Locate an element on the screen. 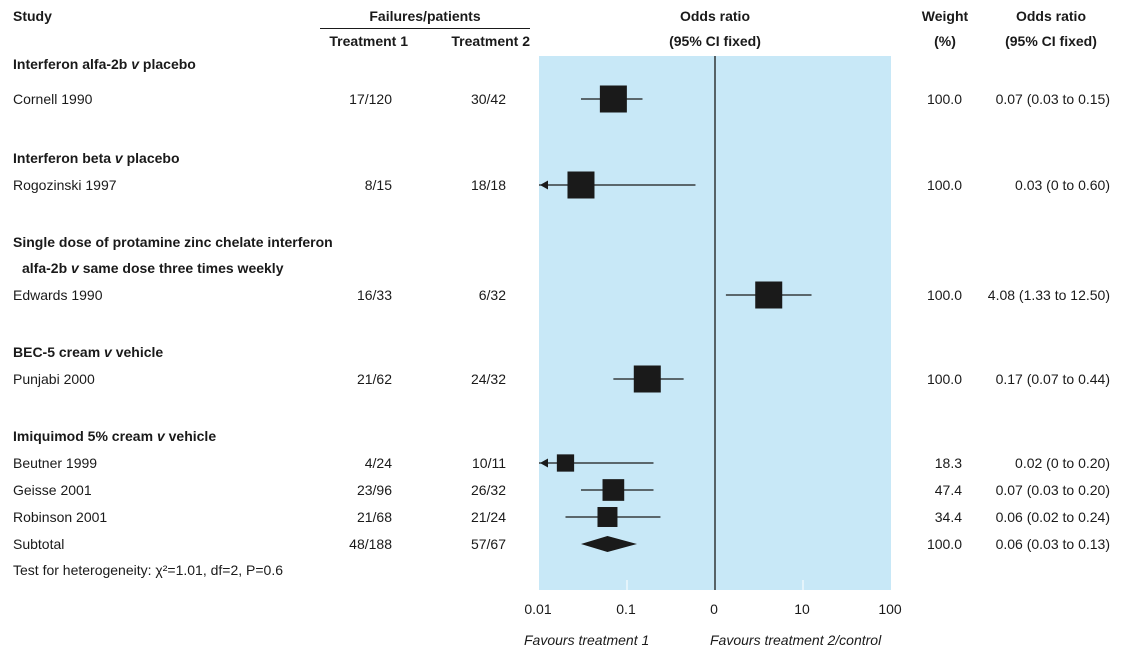 This screenshot has width=1127, height=650. weight-header: Weight is located at coordinates (945, 16).